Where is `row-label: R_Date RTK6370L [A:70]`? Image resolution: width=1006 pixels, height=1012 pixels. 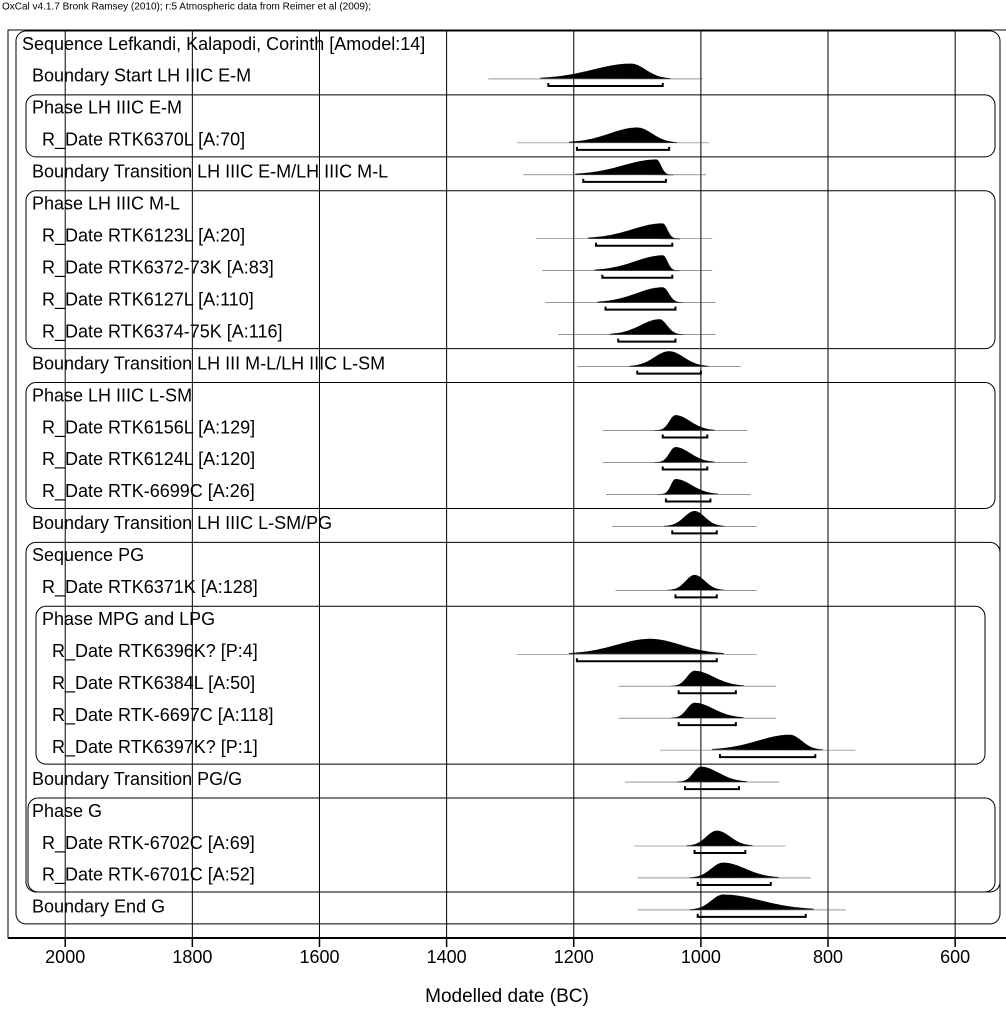
row-label: R_Date RTK6370L [A:70] is located at coordinates (143, 140).